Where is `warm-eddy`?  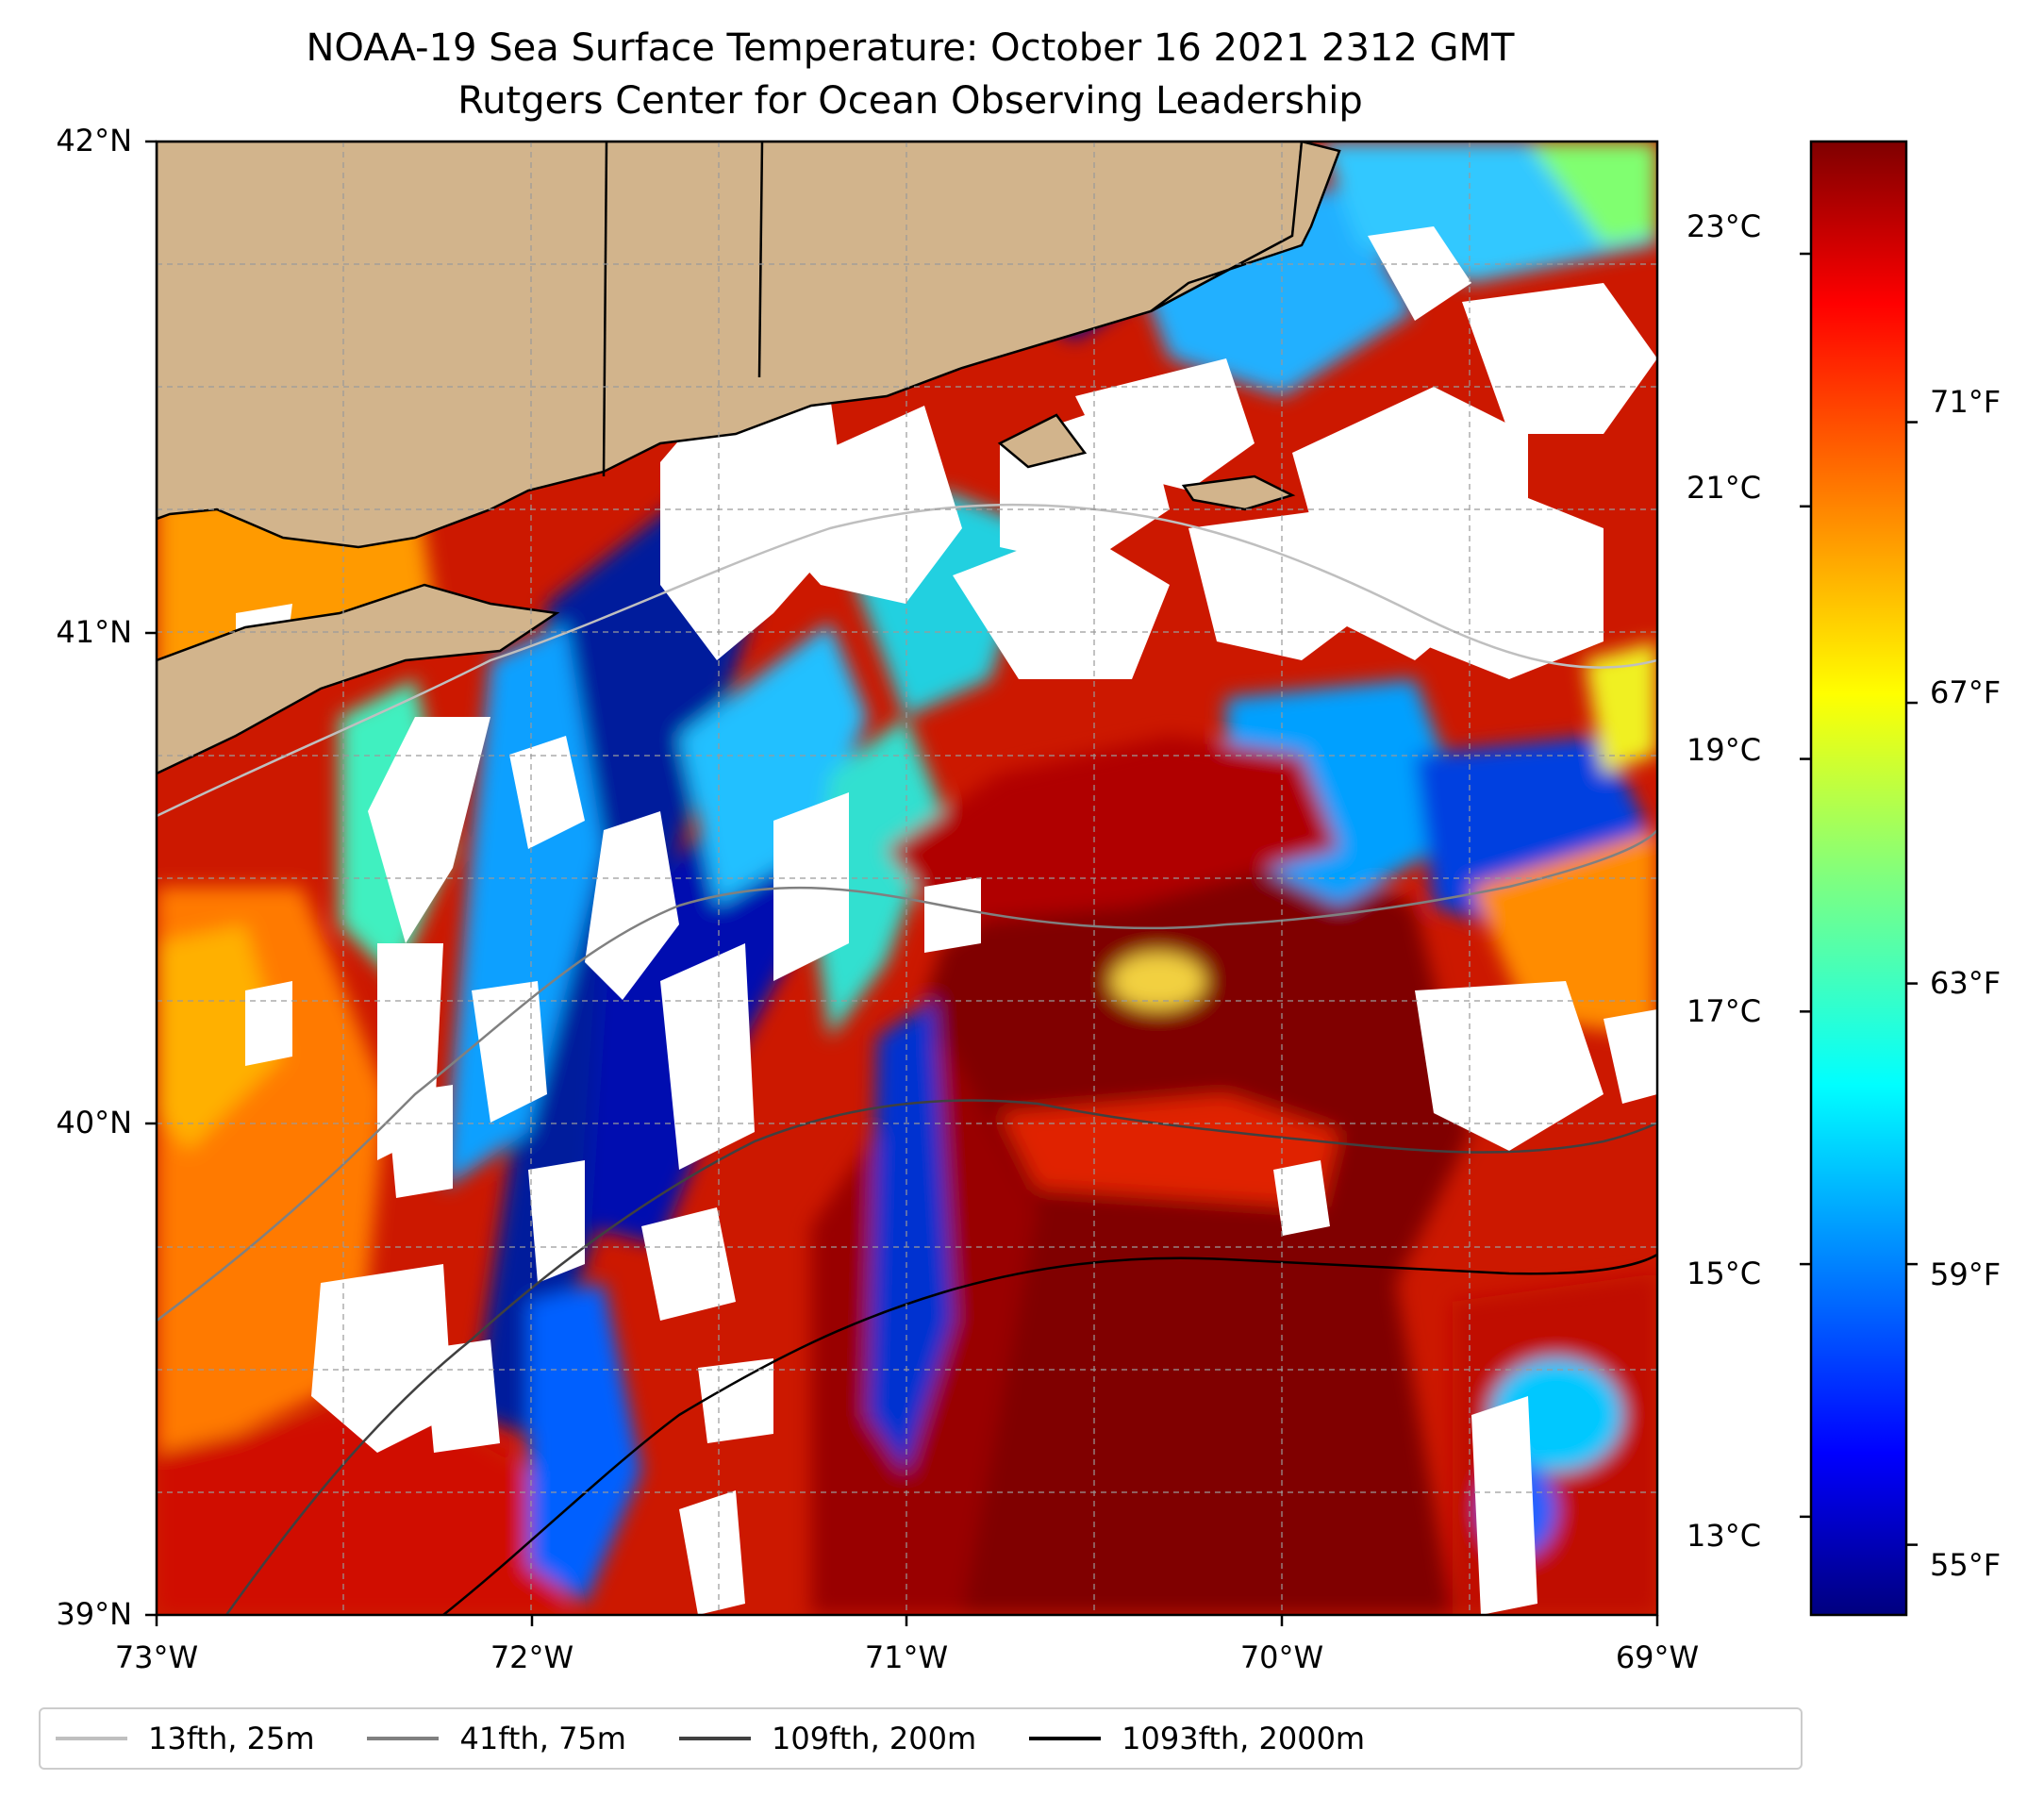 warm-eddy is located at coordinates (1158, 981).